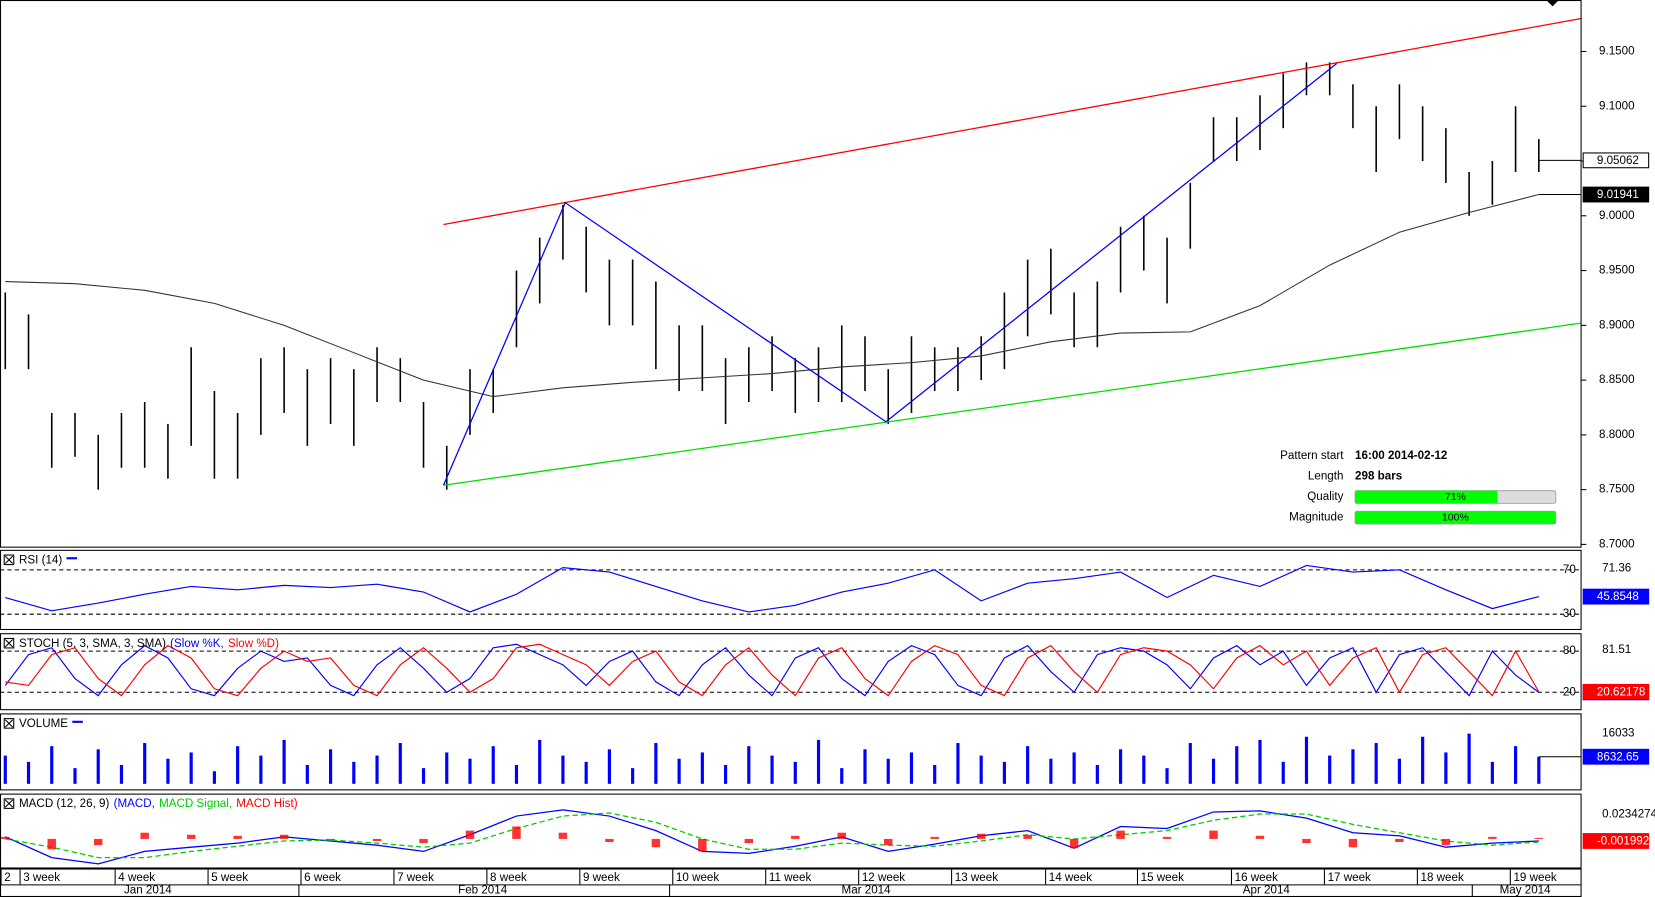 The image size is (1655, 897). I want to click on week-label: 2, so click(7, 877).